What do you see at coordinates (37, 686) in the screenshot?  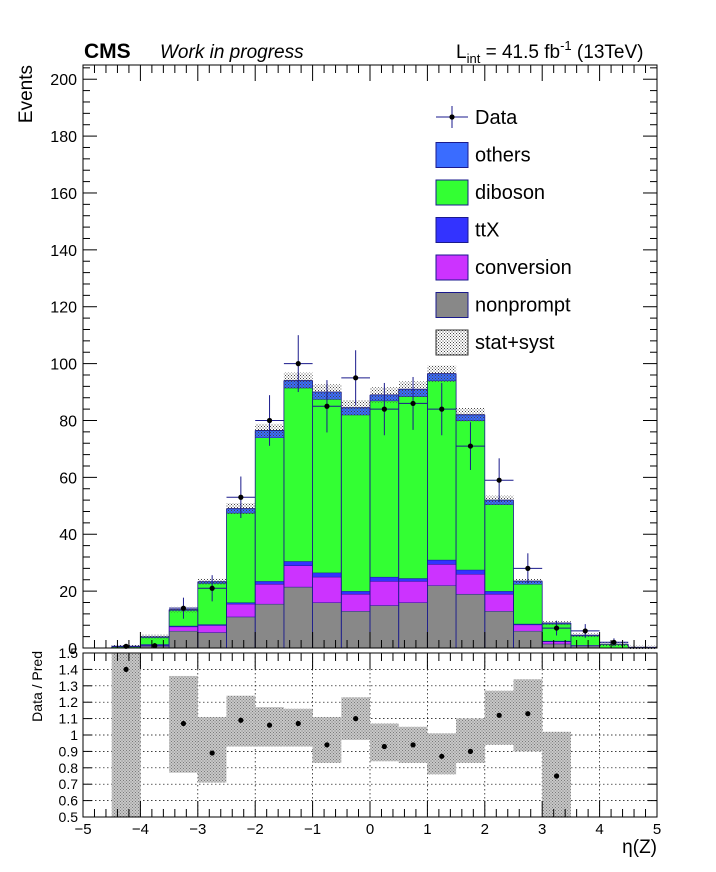 I see `ratio-y-axis-title: Data / Pred` at bounding box center [37, 686].